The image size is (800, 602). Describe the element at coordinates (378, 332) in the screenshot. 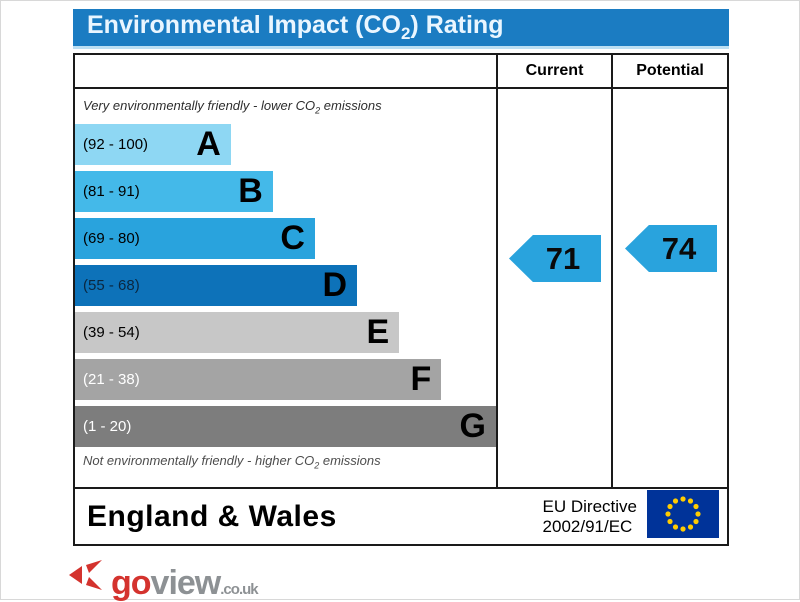

I see `band-letter: E` at that location.